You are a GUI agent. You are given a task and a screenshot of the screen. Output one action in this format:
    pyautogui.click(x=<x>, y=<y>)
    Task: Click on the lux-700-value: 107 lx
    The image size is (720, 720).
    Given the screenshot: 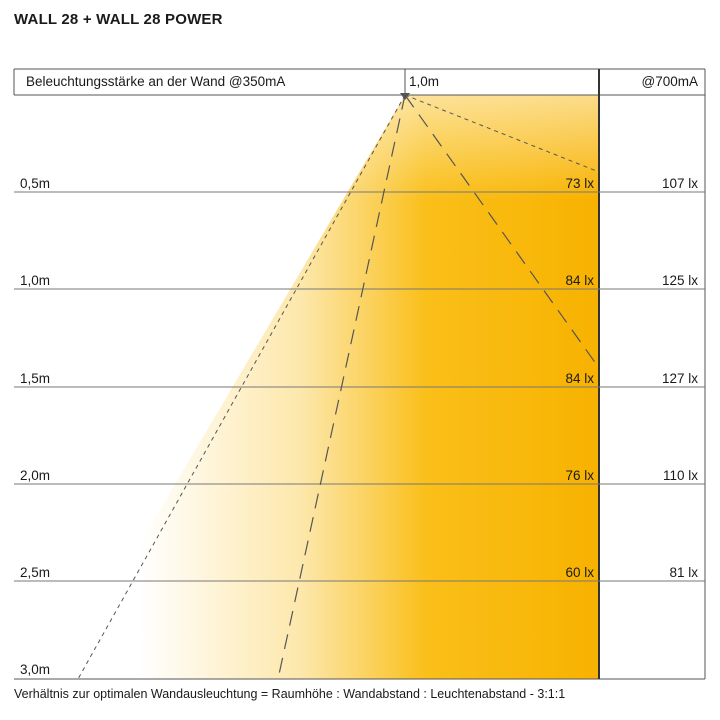 What is the action you would take?
    pyautogui.click(x=680, y=183)
    